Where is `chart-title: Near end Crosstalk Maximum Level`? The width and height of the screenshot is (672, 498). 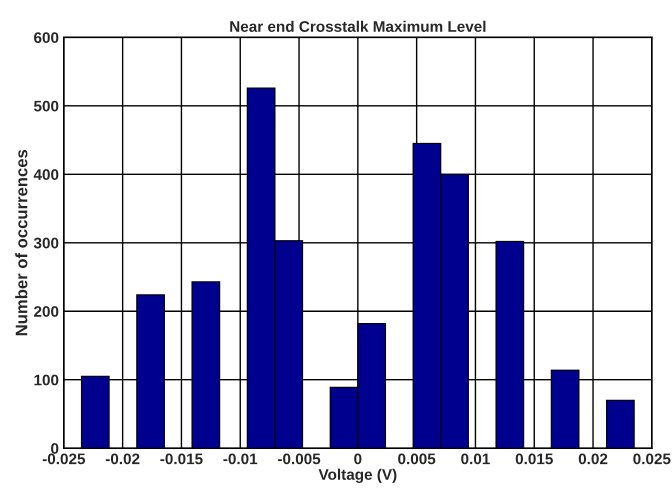 chart-title: Near end Crosstalk Maximum Level is located at coordinates (358, 26).